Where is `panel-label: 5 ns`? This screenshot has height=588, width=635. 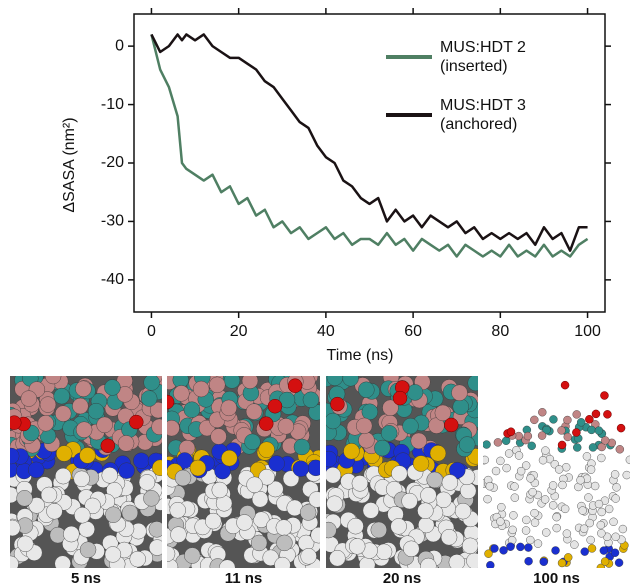
panel-label: 5 ns is located at coordinates (86, 578).